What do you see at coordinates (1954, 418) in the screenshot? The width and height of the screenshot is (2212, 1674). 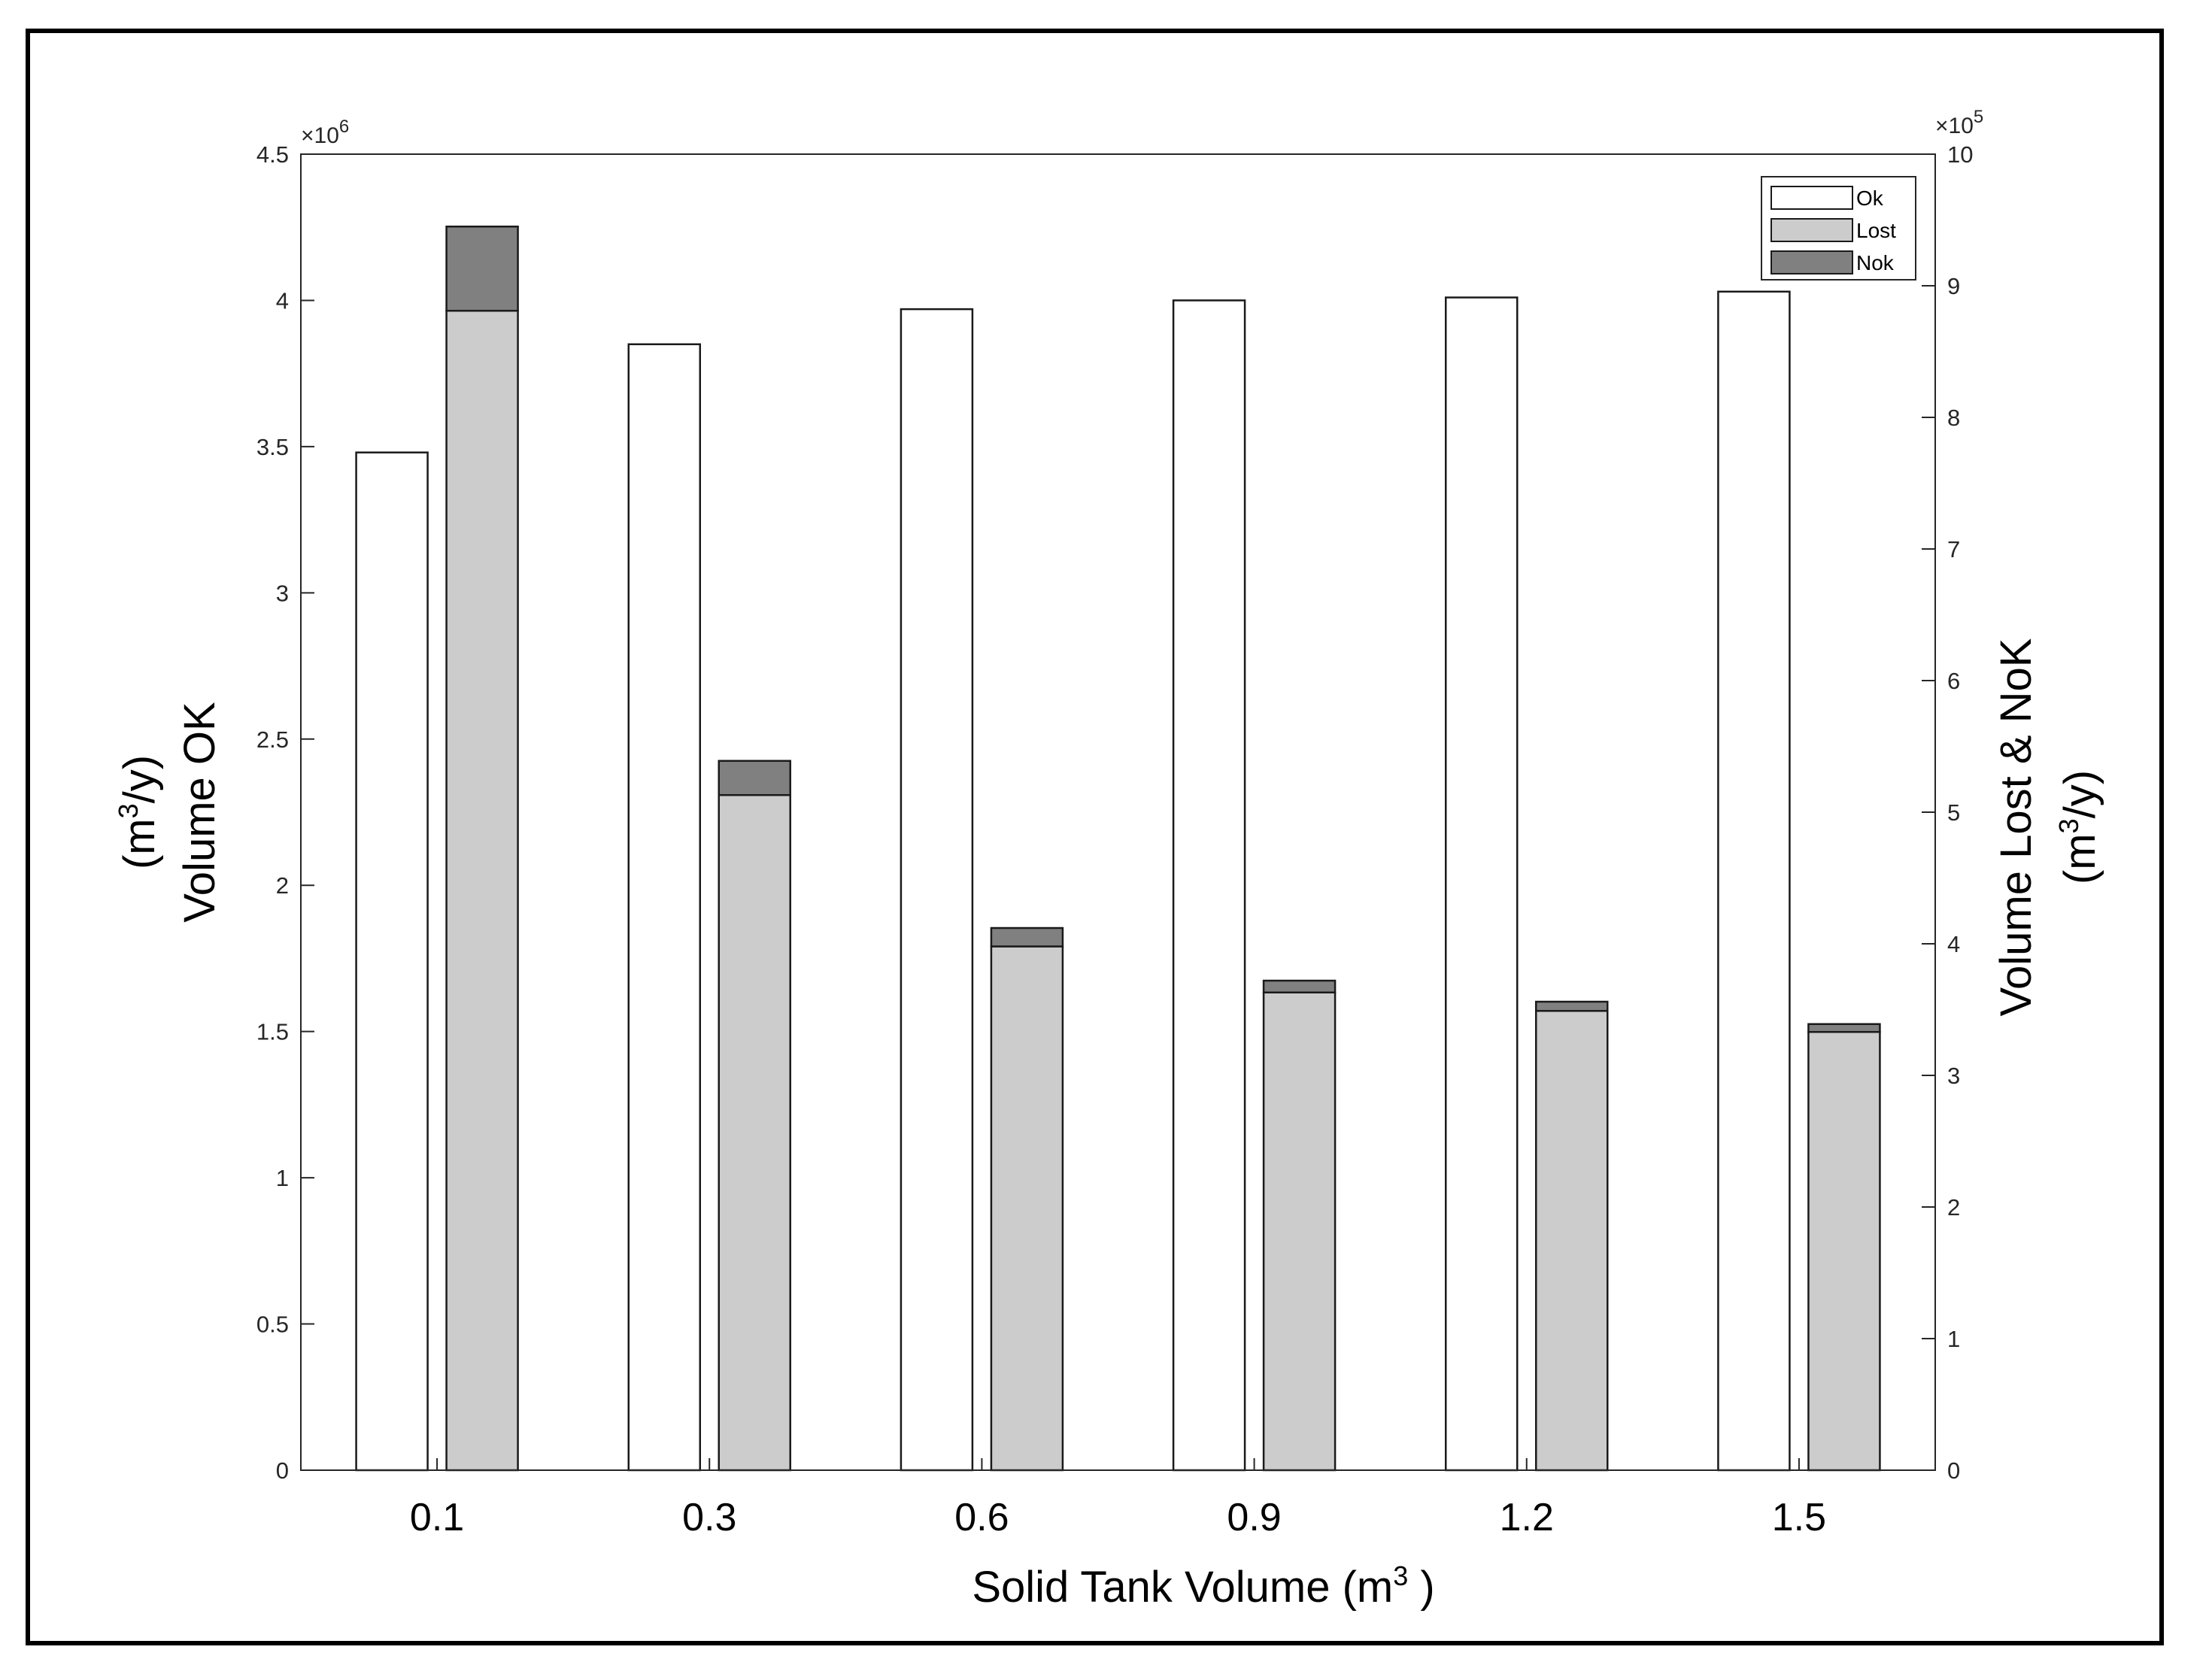 I see `right-tick-label: 8` at bounding box center [1954, 418].